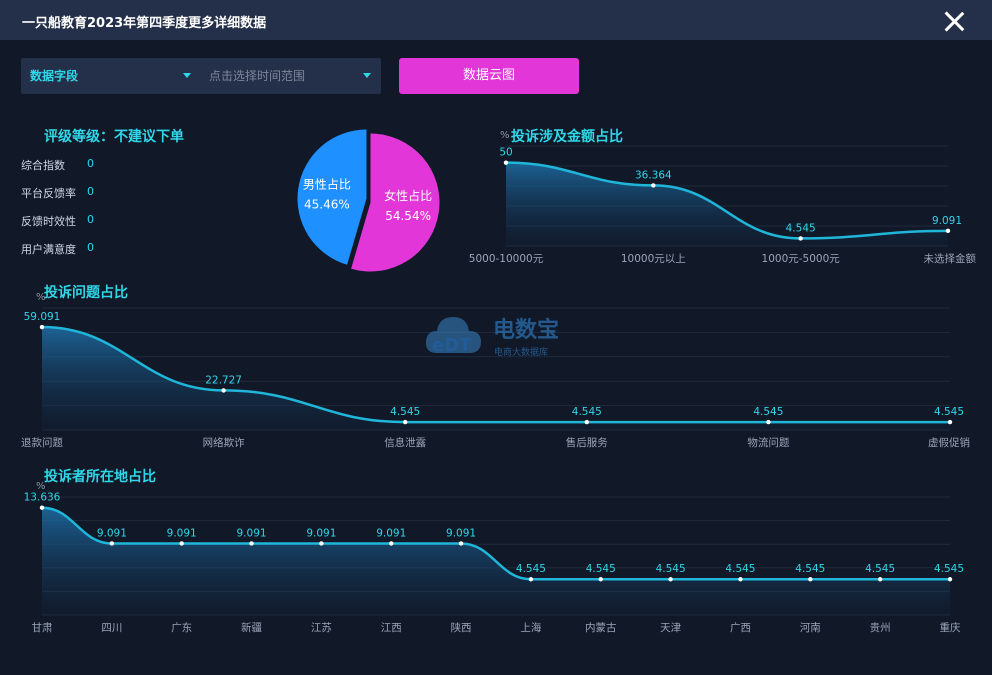 Image resolution: width=992 pixels, height=675 pixels. I want to click on pie-slice-female, so click(395, 202).